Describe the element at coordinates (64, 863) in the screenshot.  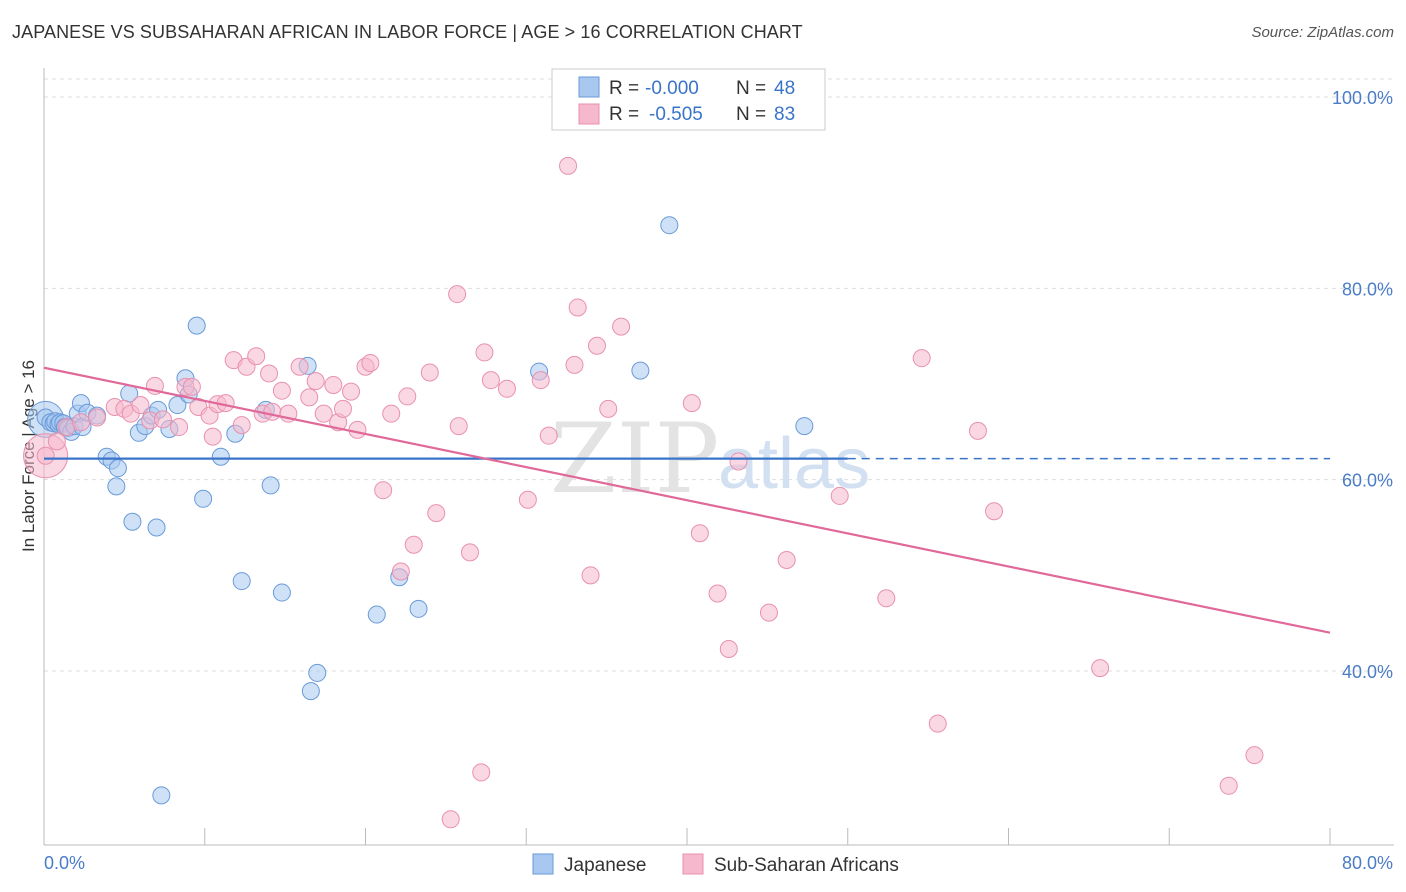
I see `x-tick-label: 0.0%` at that location.